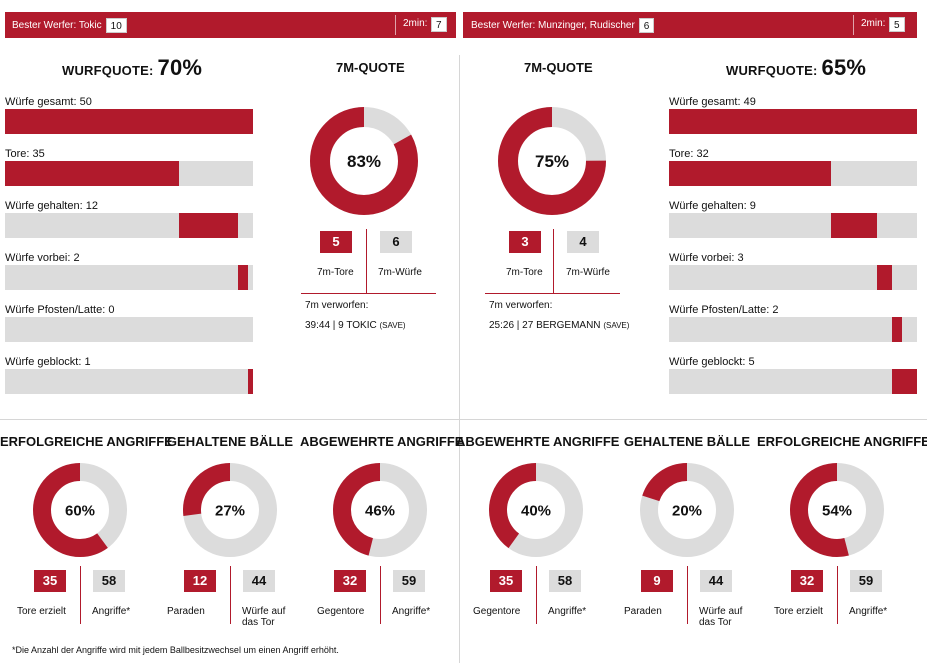 The height and width of the screenshot is (663, 927). What do you see at coordinates (51, 206) in the screenshot?
I see `bar-label: Würfe gehalten: 12` at bounding box center [51, 206].